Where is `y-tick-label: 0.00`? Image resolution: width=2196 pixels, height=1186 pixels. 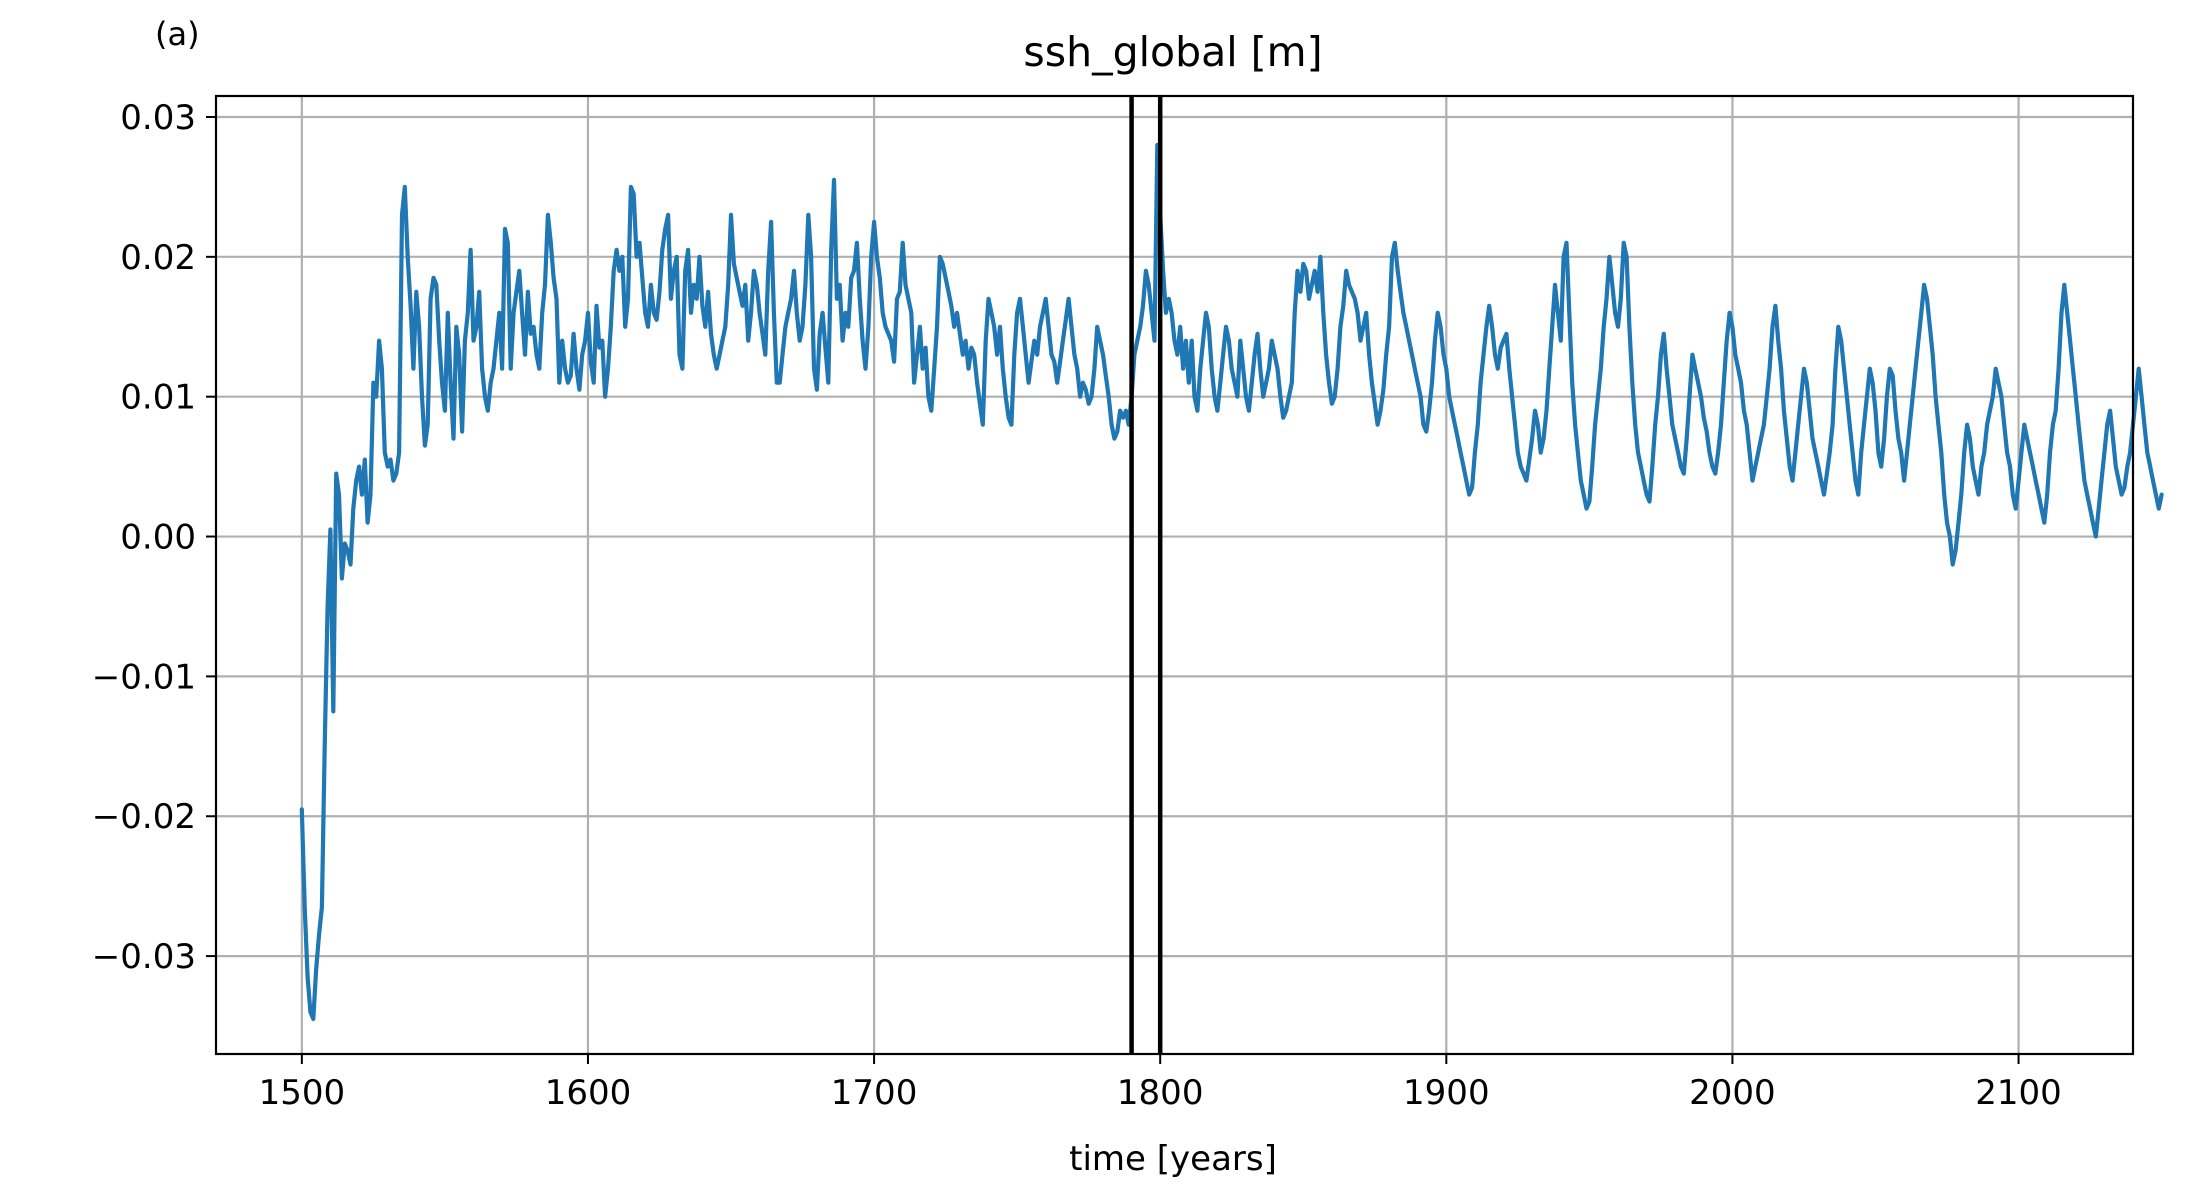
y-tick-label: 0.00 is located at coordinates (158, 538).